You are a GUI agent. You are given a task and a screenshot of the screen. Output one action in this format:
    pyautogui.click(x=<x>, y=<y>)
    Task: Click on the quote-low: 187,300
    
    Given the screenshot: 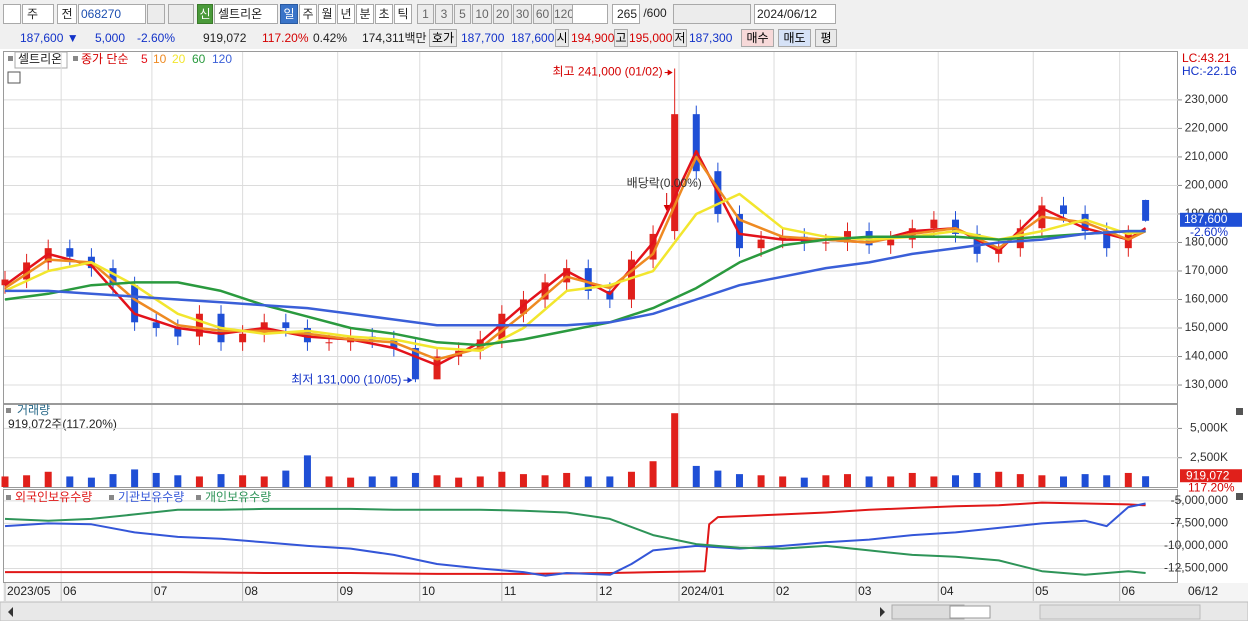 What is the action you would take?
    pyautogui.click(x=711, y=38)
    